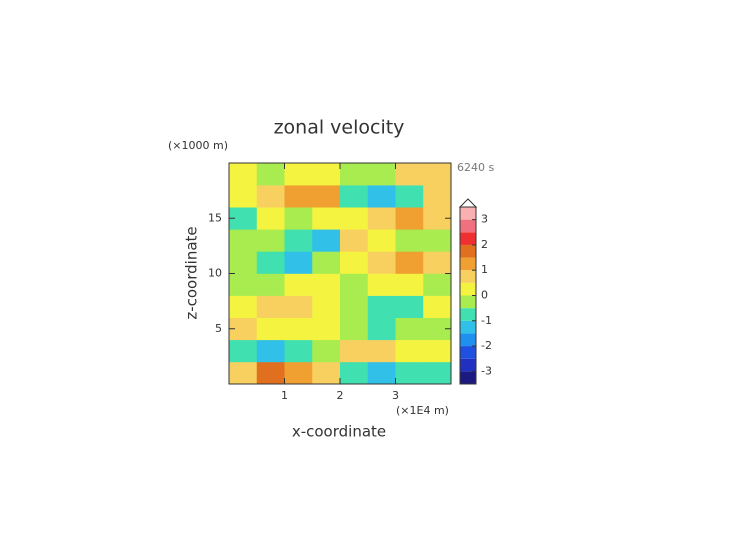 The image size is (752, 536). I want to click on colorbar-extend, so click(468, 203).